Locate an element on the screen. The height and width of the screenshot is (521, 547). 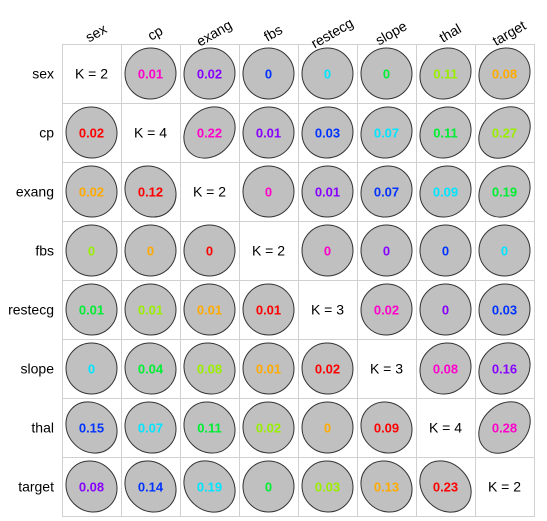
cell-value: 0.23 is located at coordinates (445, 487).